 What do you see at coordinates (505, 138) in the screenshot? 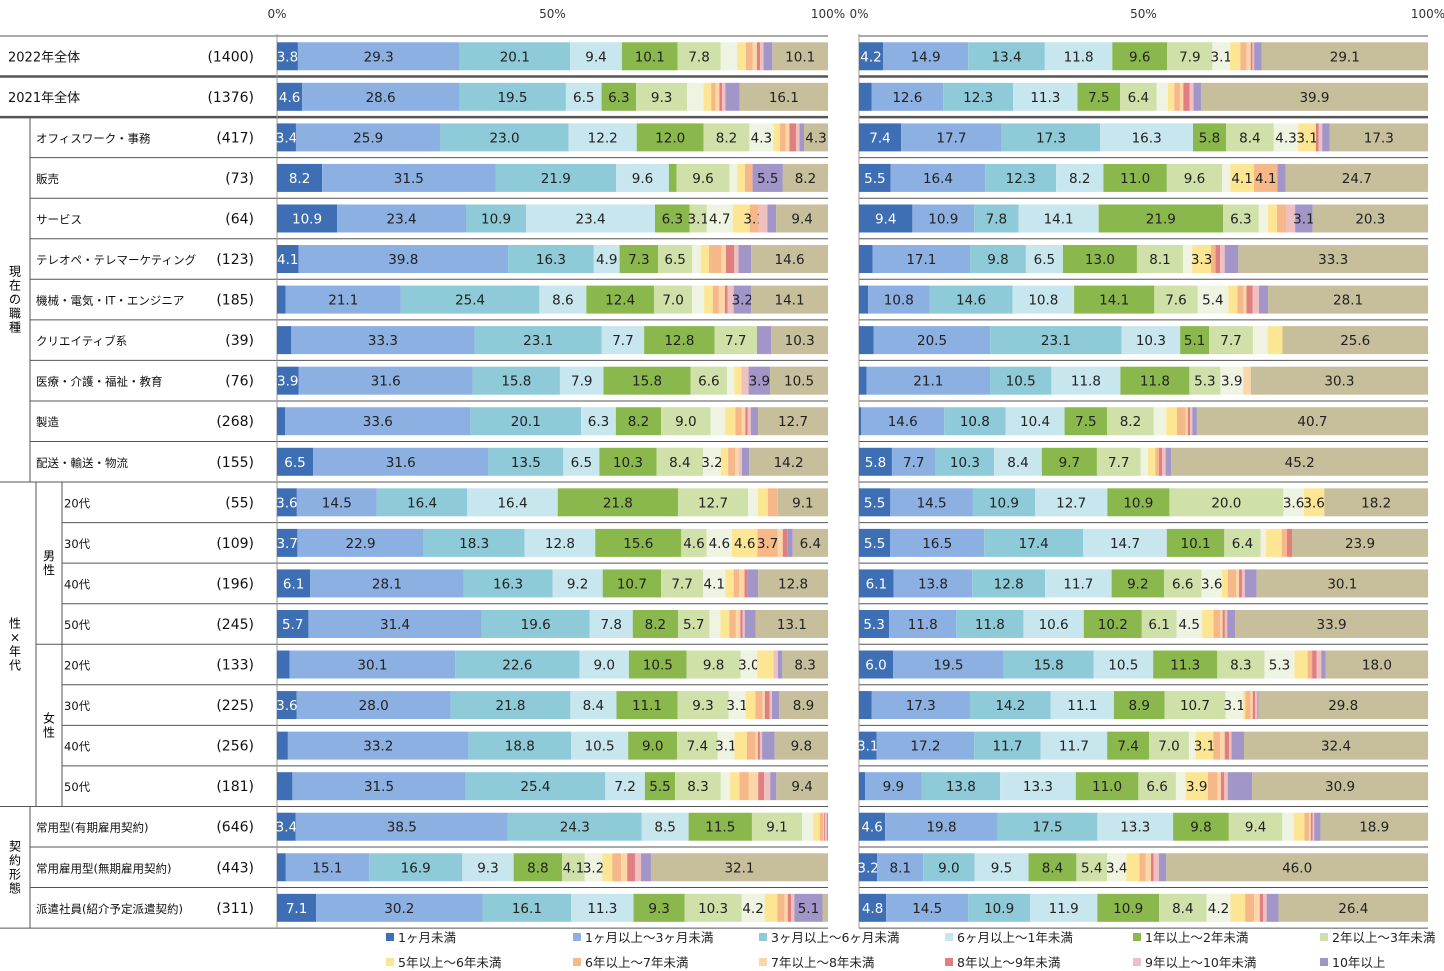
I see `data-label: 23.0` at bounding box center [505, 138].